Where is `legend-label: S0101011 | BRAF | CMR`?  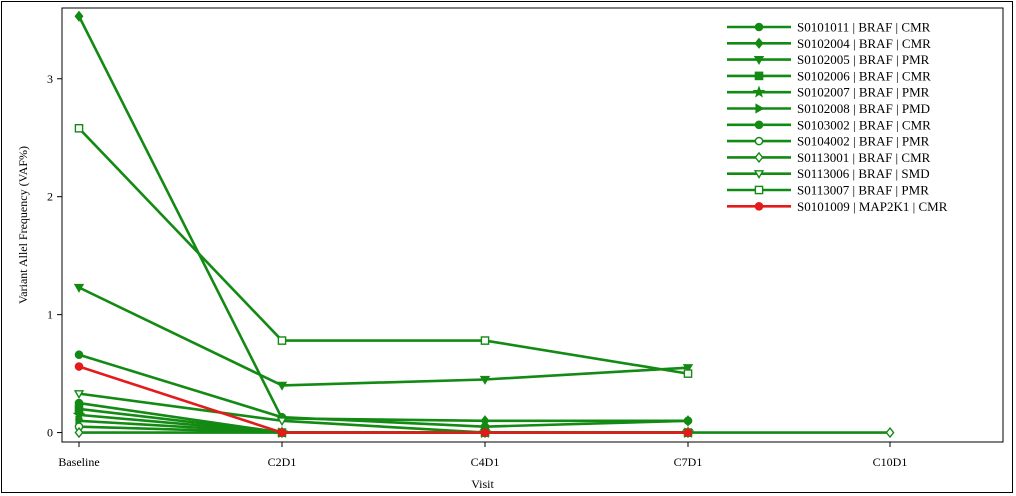
legend-label: S0101011 | BRAF | CMR is located at coordinates (864, 27).